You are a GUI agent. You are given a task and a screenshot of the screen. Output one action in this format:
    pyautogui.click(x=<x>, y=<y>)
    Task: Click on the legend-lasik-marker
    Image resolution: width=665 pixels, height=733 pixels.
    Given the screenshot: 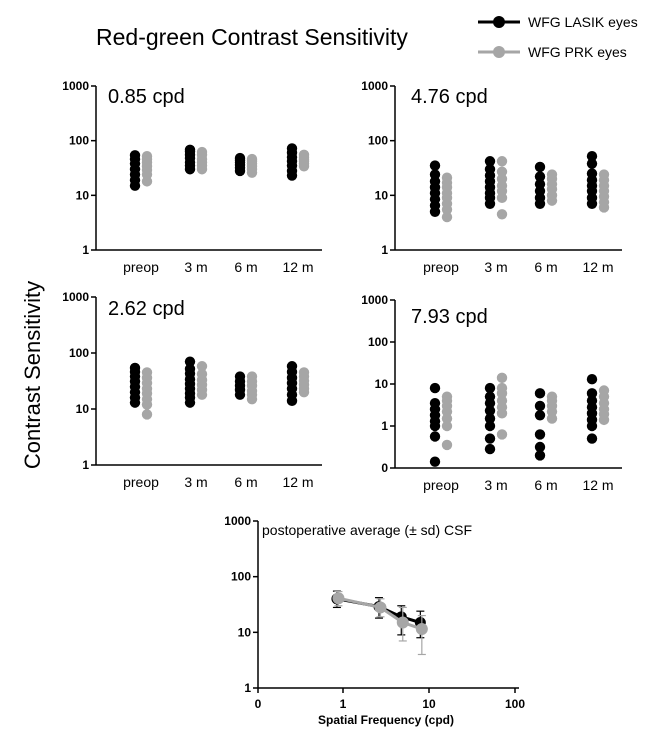 What is the action you would take?
    pyautogui.click(x=499, y=22)
    